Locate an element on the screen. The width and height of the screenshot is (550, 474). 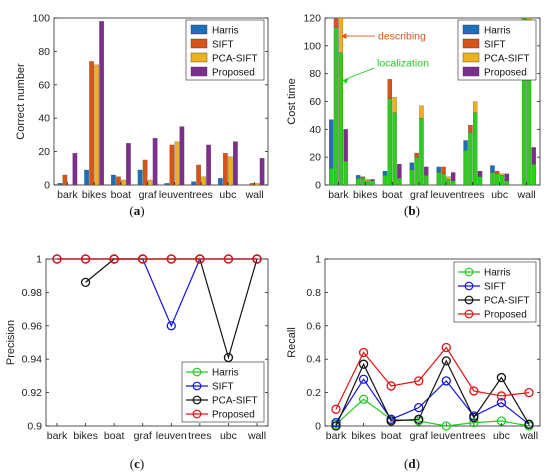
panel-caption: (d) is located at coordinates (412, 463).